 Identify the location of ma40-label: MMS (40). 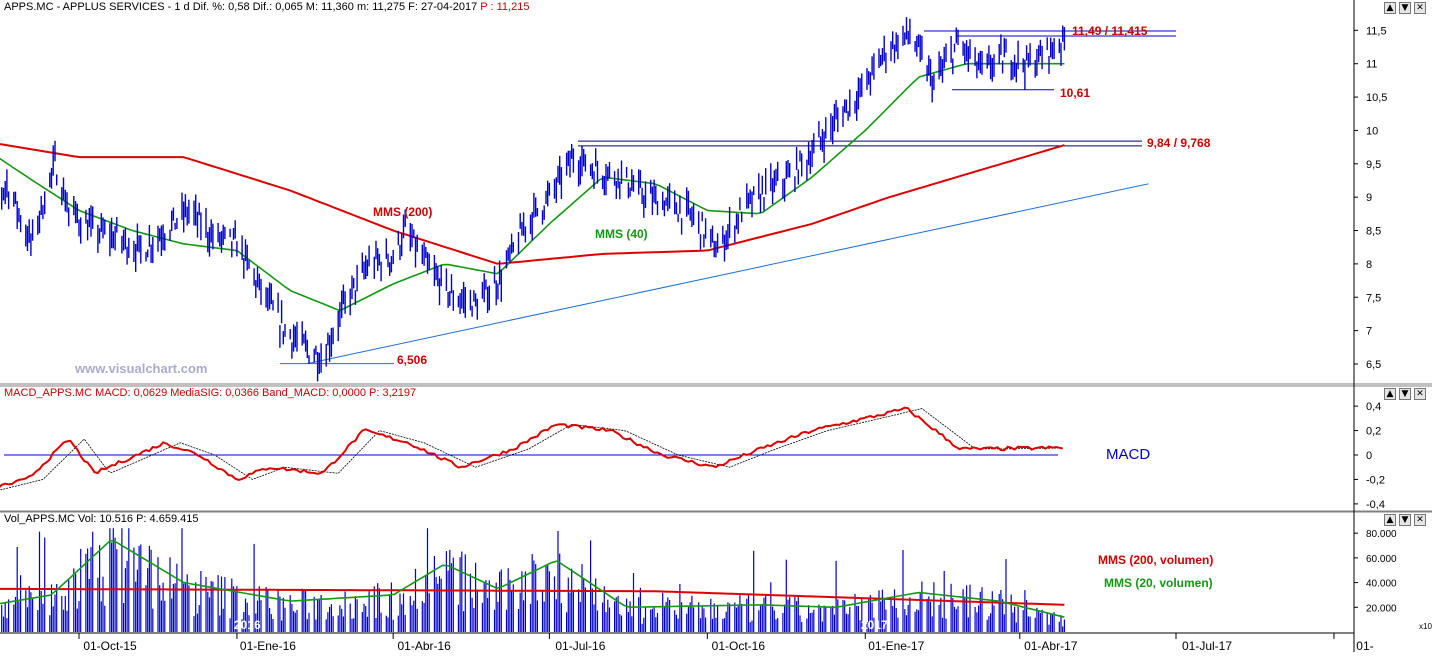
(621, 234).